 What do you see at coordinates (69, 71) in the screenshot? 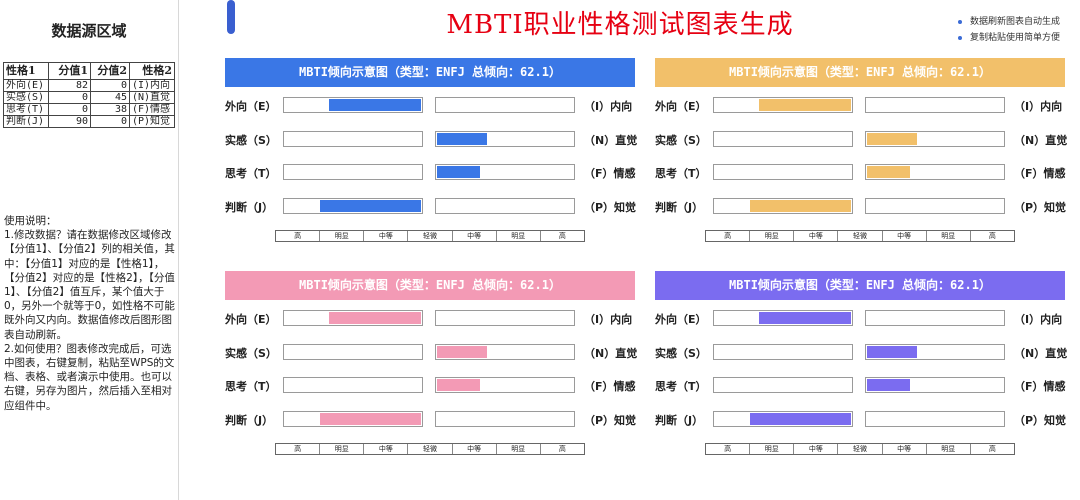
I see `column-header-score1: 分值1` at bounding box center [69, 71].